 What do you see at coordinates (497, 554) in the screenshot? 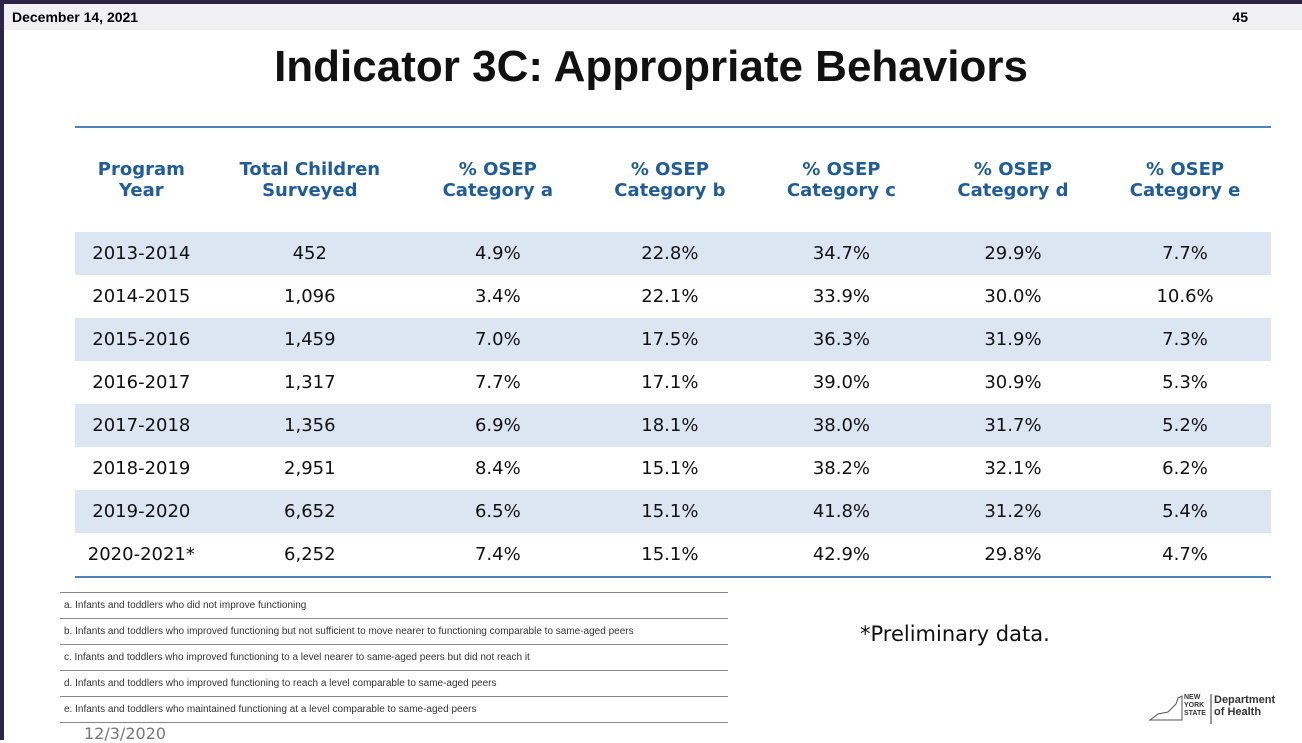
I see `table-cell: 7.4%` at bounding box center [497, 554].